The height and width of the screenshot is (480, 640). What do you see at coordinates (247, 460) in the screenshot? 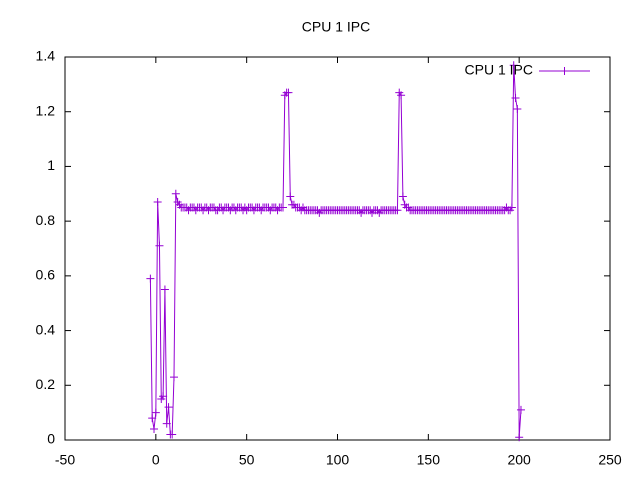
I see `x-tick-label: 50` at bounding box center [247, 460].